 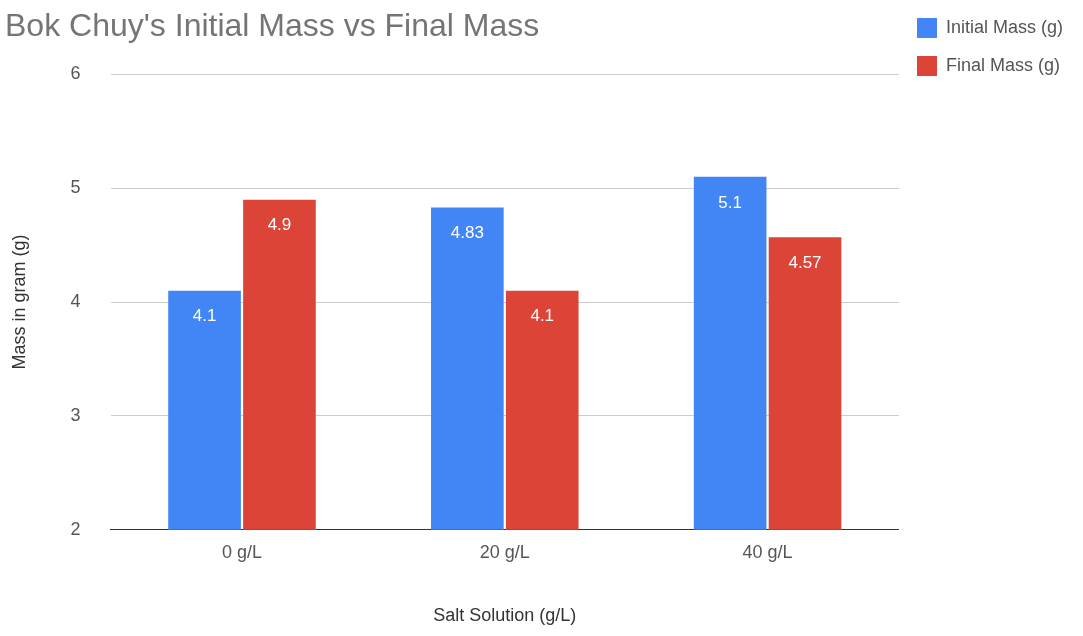 I want to click on data-label: 4.57, so click(x=805, y=262).